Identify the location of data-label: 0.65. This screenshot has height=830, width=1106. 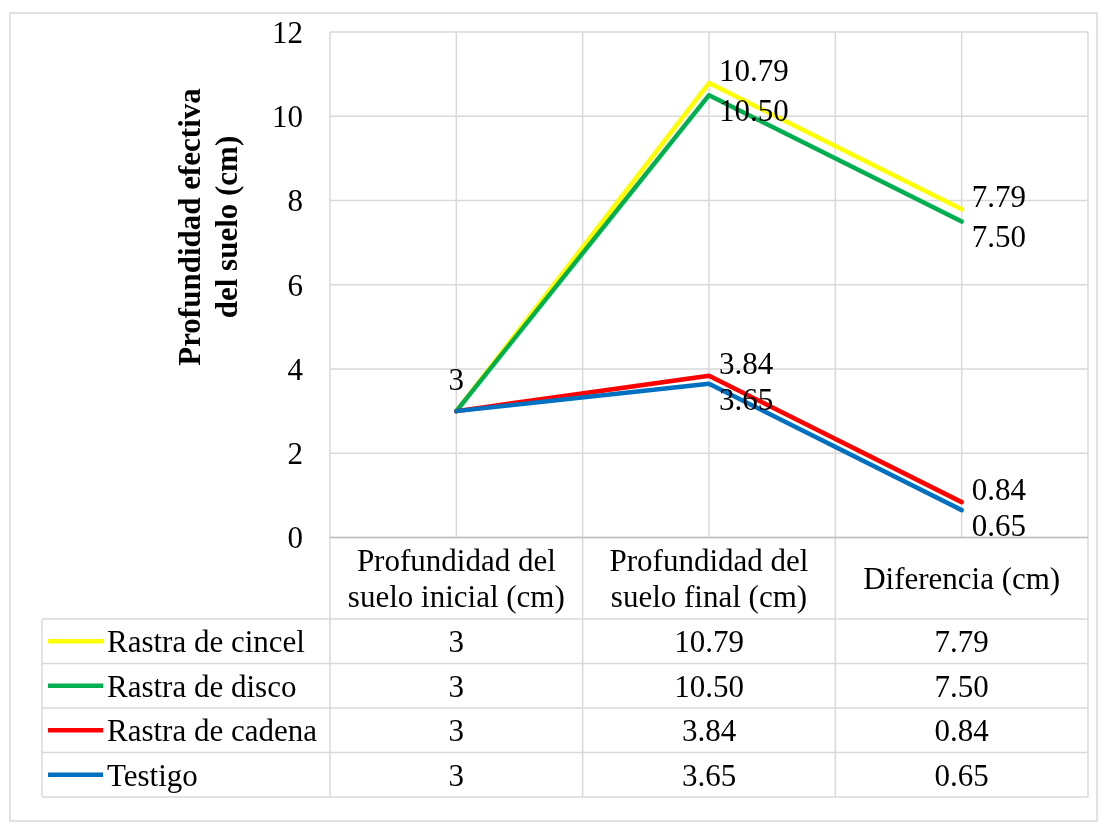
(961, 775).